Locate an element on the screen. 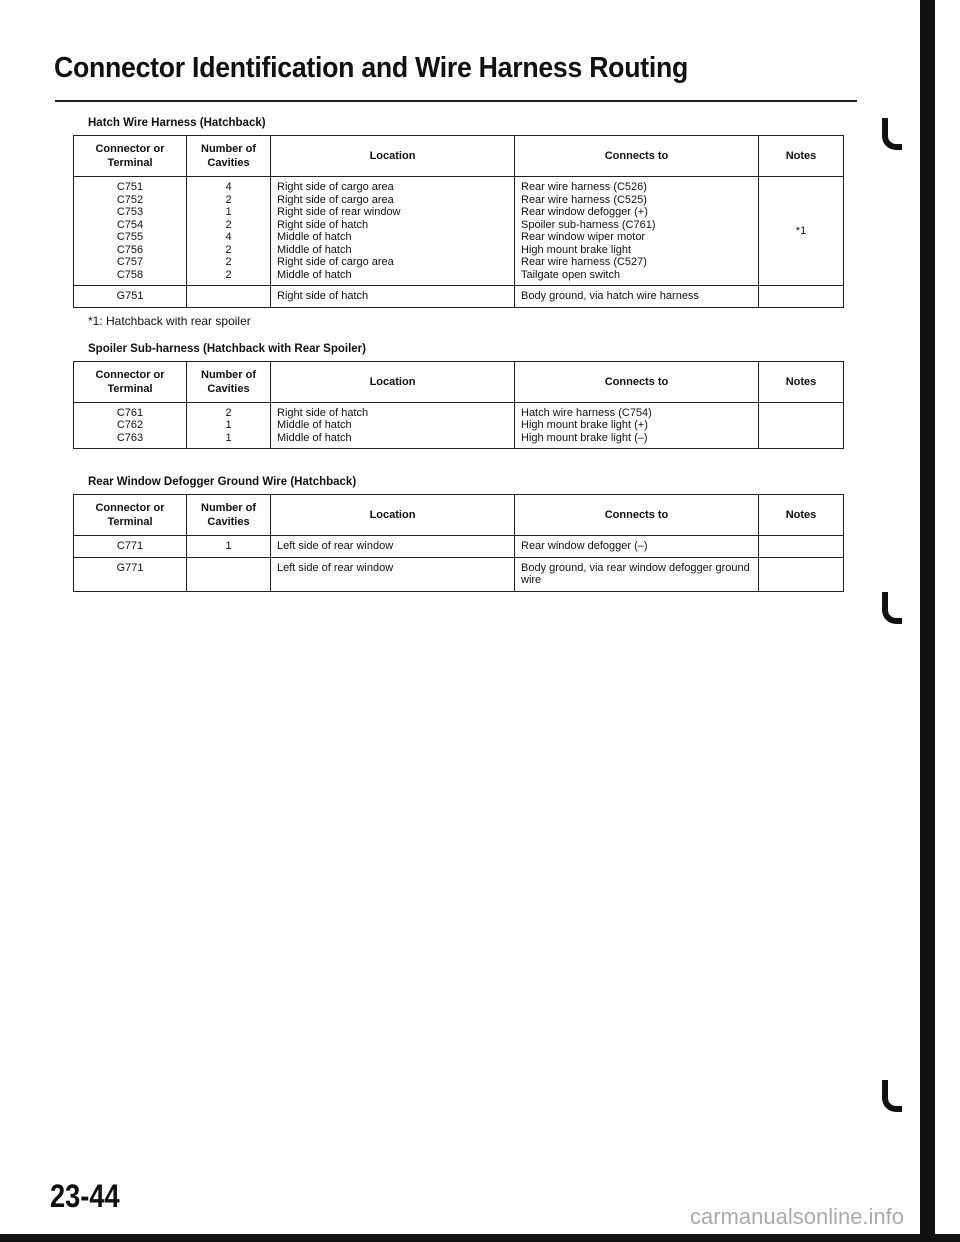  footnote: *1: Hatchback with rear spoiler is located at coordinates (169, 320).